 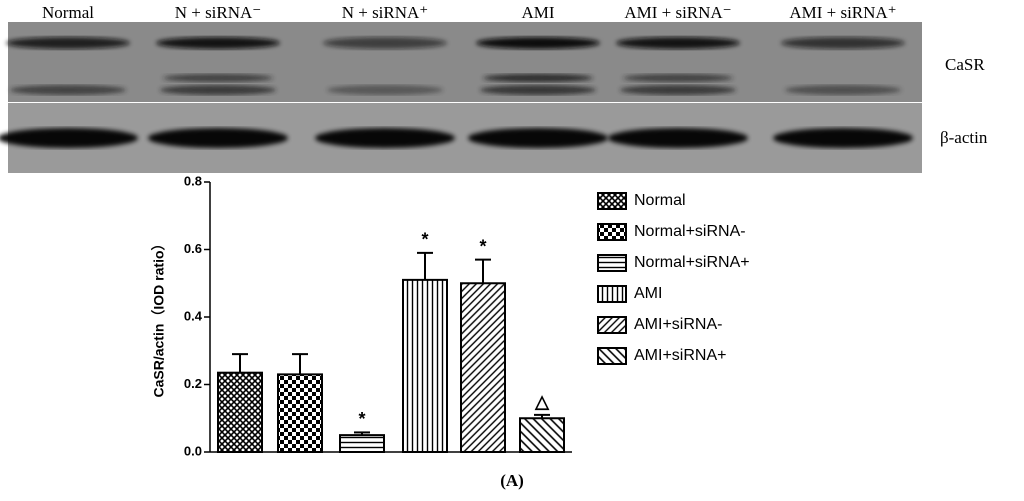 What do you see at coordinates (842, 12) in the screenshot?
I see `lane-label: AMI + siRNA⁺` at bounding box center [842, 12].